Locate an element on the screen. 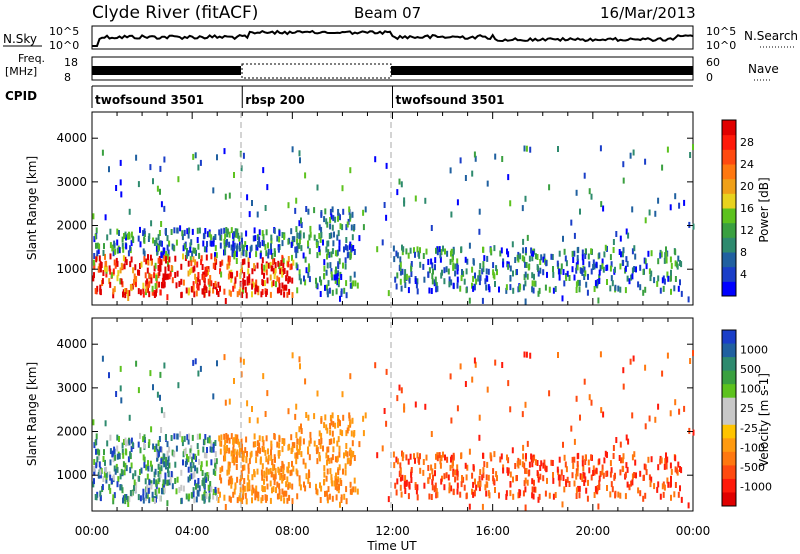 The width and height of the screenshot is (800, 554). colorbar-tick-label: 25 is located at coordinates (747, 408).